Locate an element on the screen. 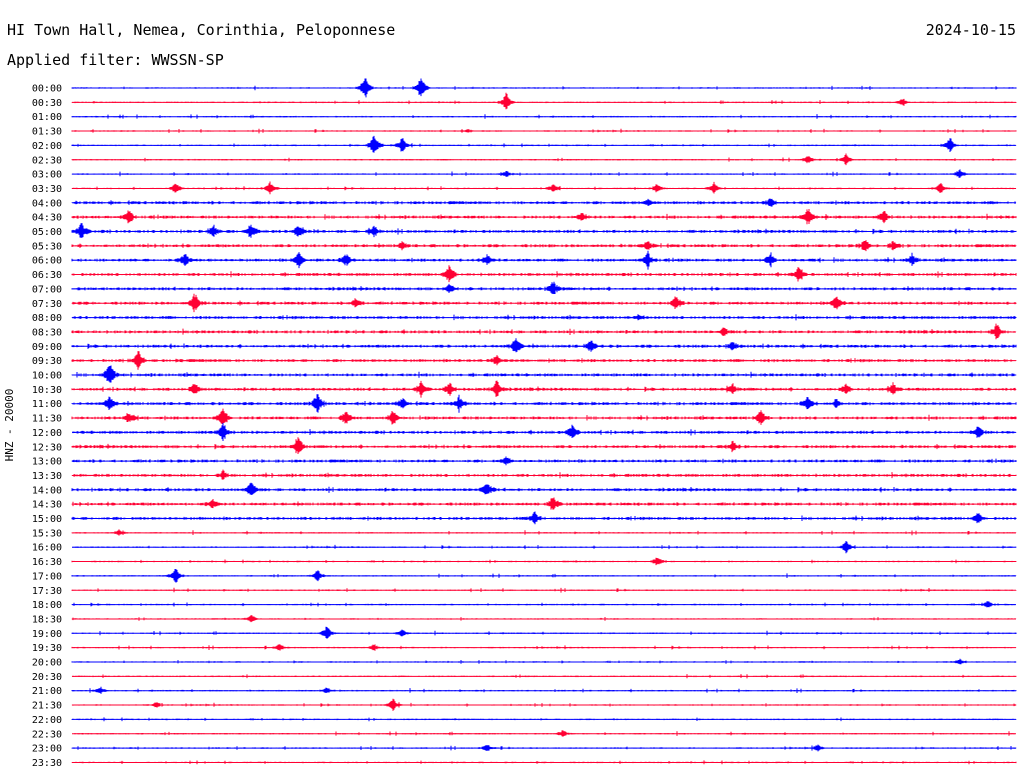 The image size is (1024, 780). trace-time-label: 23:30 is located at coordinates (47, 763).